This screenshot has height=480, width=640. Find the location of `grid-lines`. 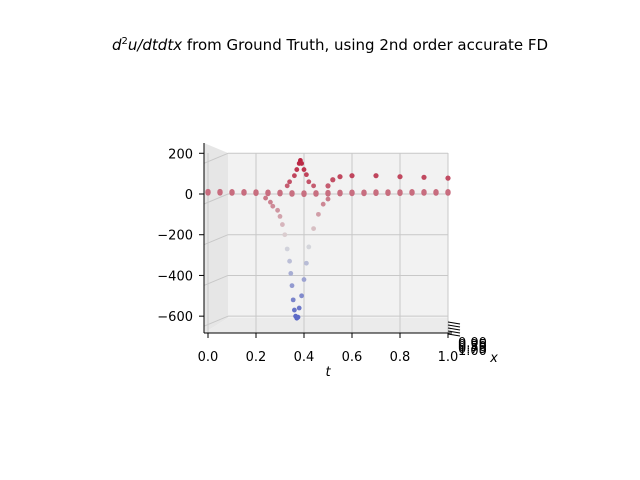

grid-lines is located at coordinates (326, 242).